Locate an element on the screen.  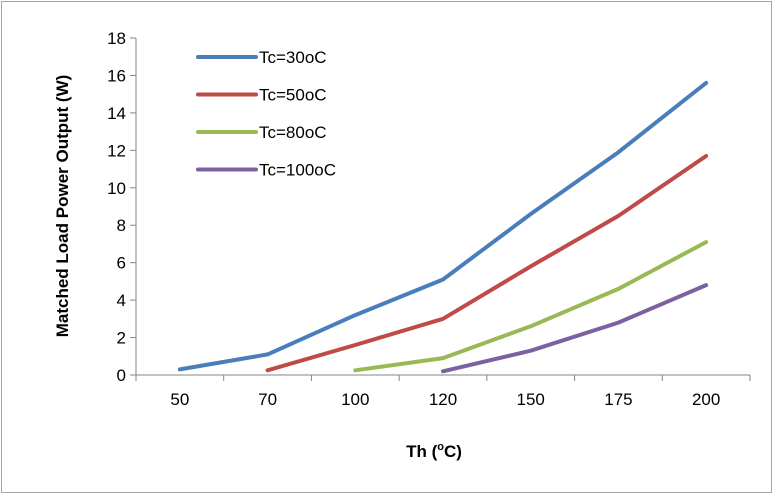
y-tick-label: 12 is located at coordinates (116, 150).